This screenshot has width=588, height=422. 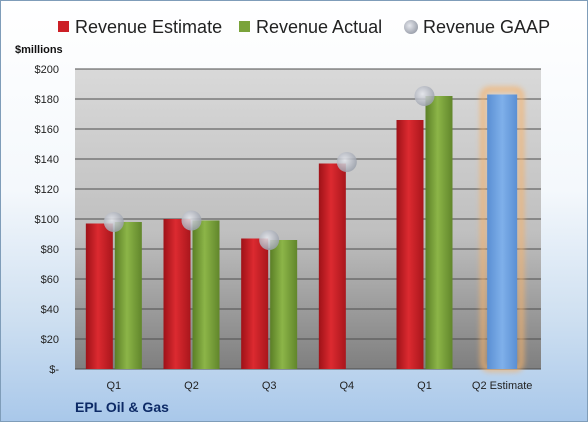 I want to click on x-tick-label: Q3, so click(x=269, y=386).